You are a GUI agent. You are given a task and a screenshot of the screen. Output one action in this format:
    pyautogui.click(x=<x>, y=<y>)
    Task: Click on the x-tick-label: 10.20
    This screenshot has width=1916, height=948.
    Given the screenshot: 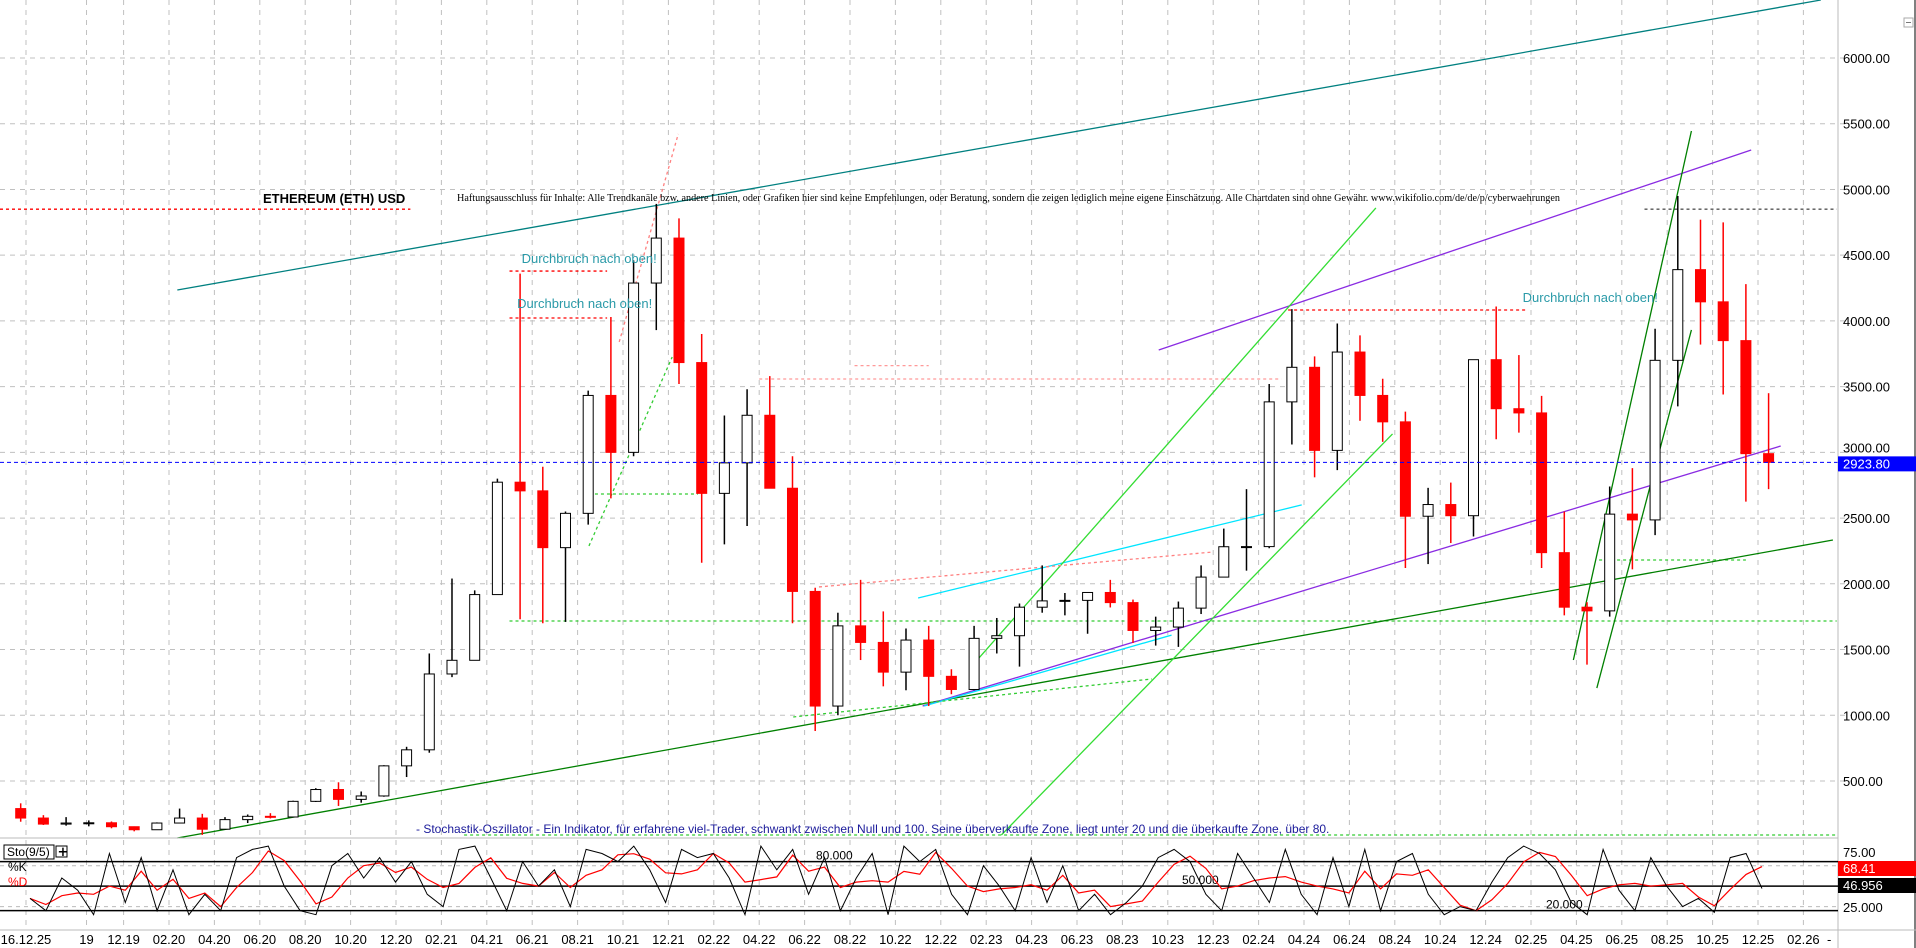 What is the action you would take?
    pyautogui.click(x=350, y=939)
    